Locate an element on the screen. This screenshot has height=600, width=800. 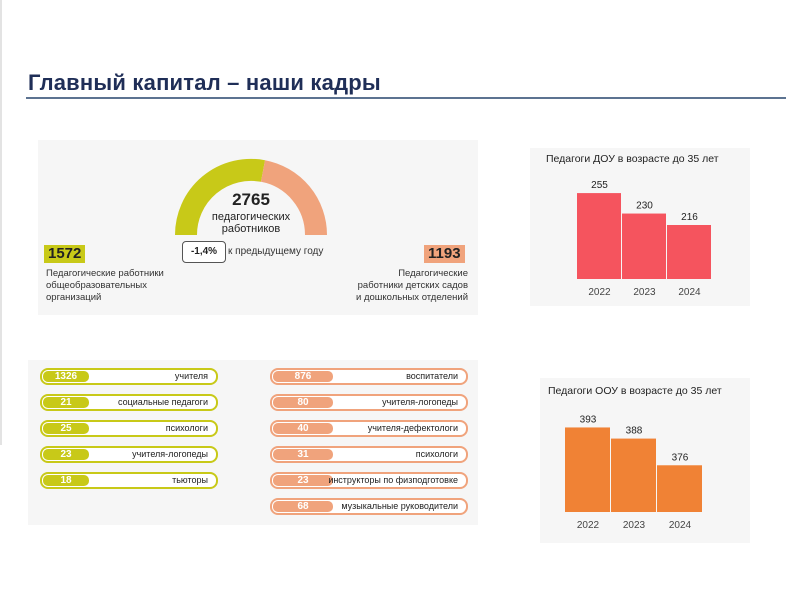
preschool-staff-label: воспитатели is located at coordinates (432, 376).